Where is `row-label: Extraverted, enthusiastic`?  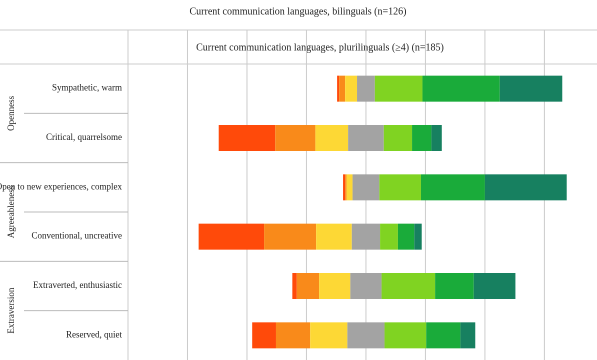
row-label: Extraverted, enthusiastic is located at coordinates (77, 285).